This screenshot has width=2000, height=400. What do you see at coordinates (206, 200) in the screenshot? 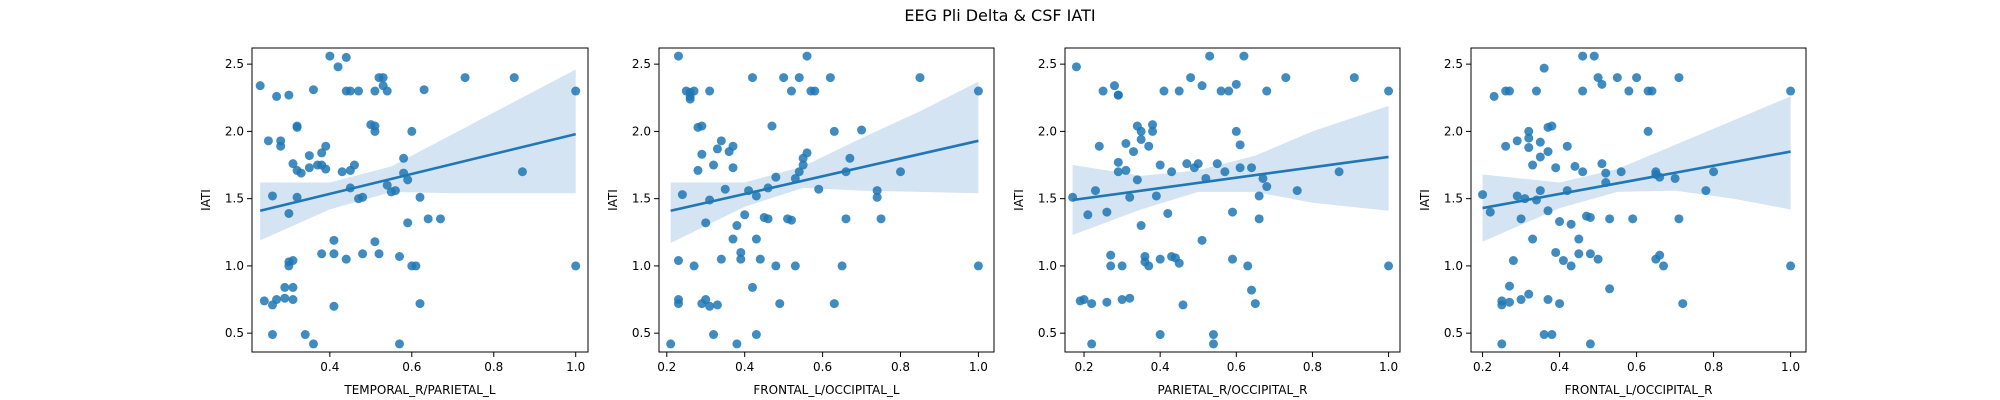
I see `y-axis-label: IATI` at bounding box center [206, 200].